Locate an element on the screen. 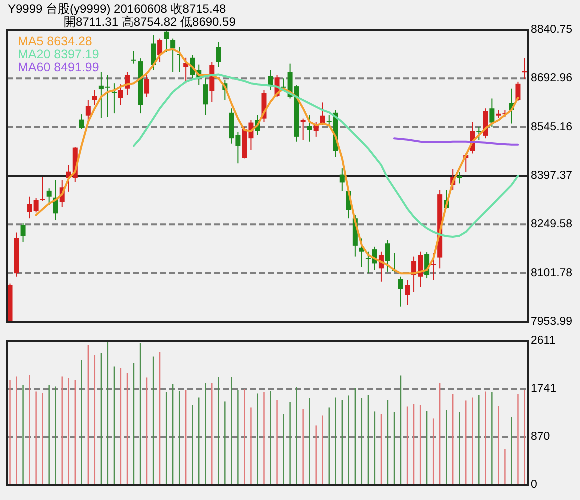 This screenshot has width=580, height=500. y-tick-label: 7953.99 is located at coordinates (552, 322).